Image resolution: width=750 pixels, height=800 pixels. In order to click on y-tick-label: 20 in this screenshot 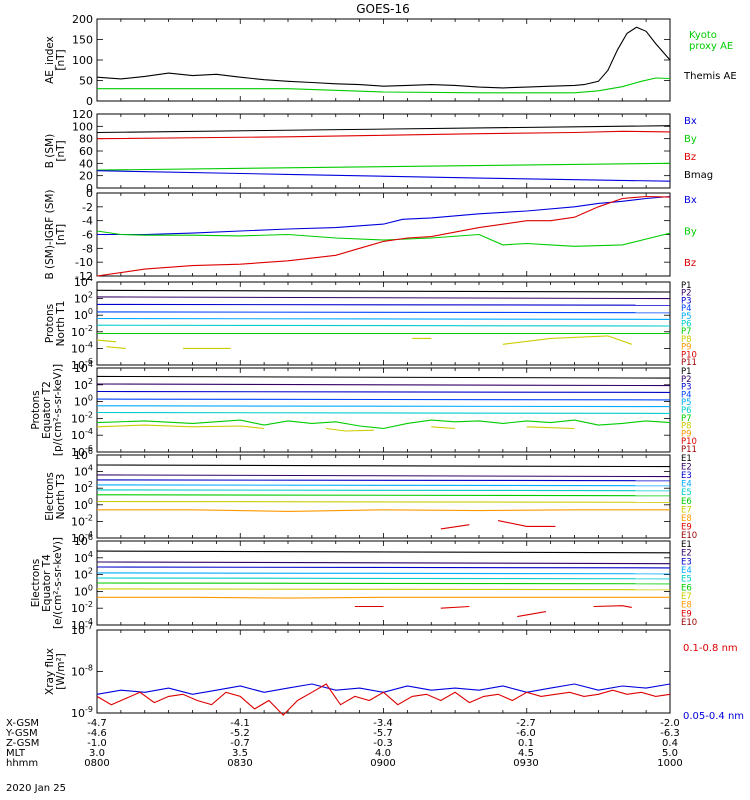, I will do `click(86, 176)`.